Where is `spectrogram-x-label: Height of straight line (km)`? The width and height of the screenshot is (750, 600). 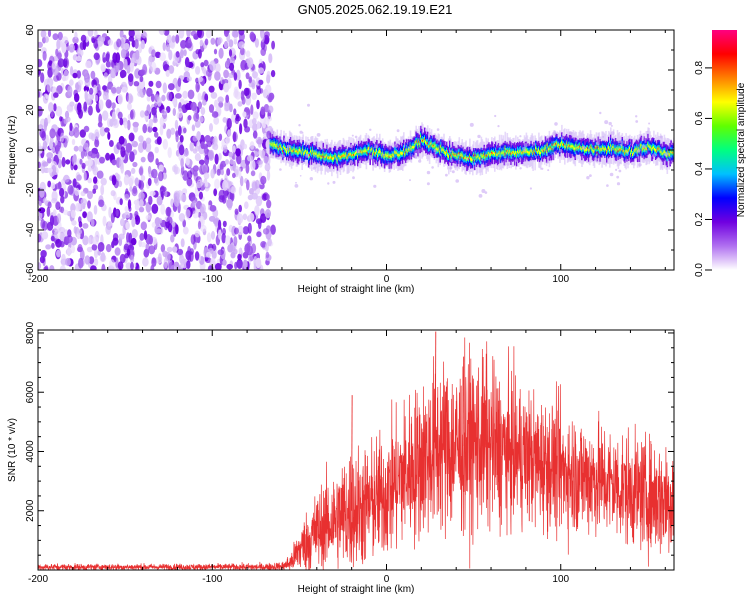 spectrogram-x-label: Height of straight line (km) is located at coordinates (356, 289).